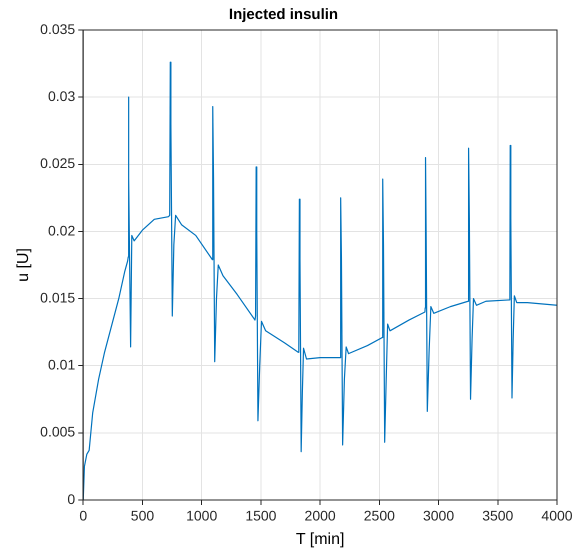 The width and height of the screenshot is (583, 557). What do you see at coordinates (62, 96) in the screenshot?
I see `y-tick-label: 0.03` at bounding box center [62, 96].